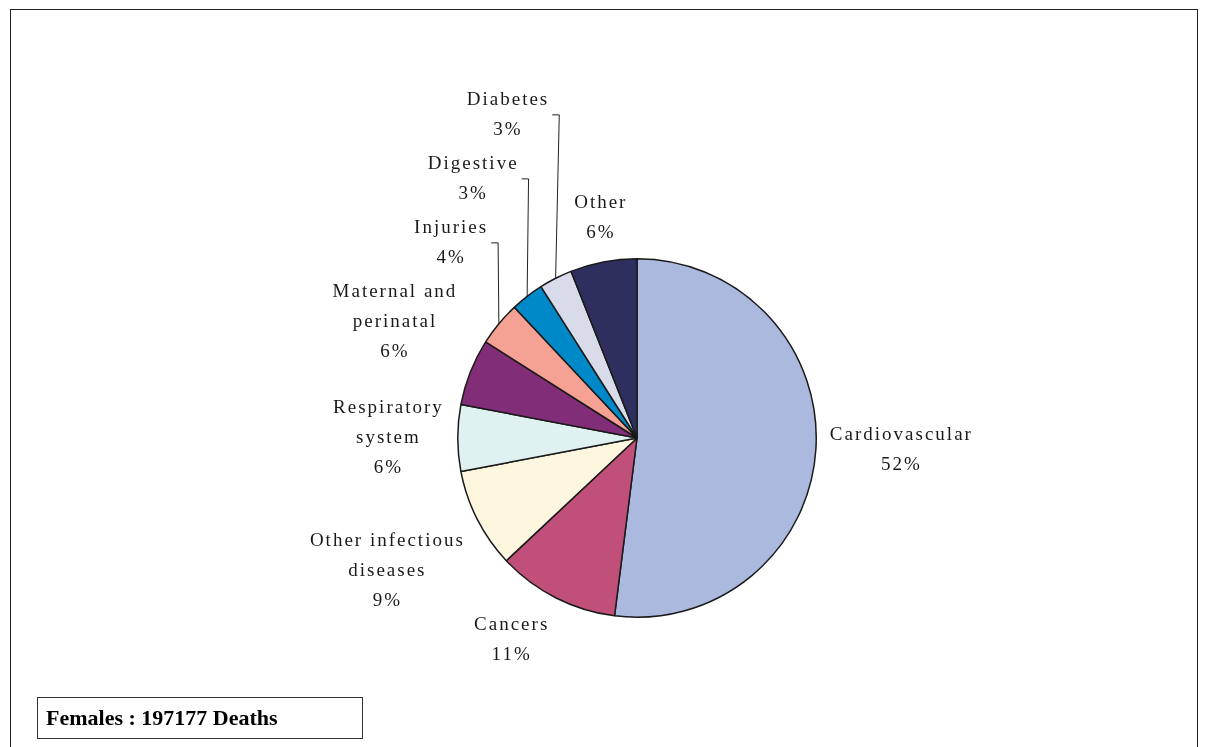  What do you see at coordinates (901, 464) in the screenshot?
I see `data-label: 52%` at bounding box center [901, 464].